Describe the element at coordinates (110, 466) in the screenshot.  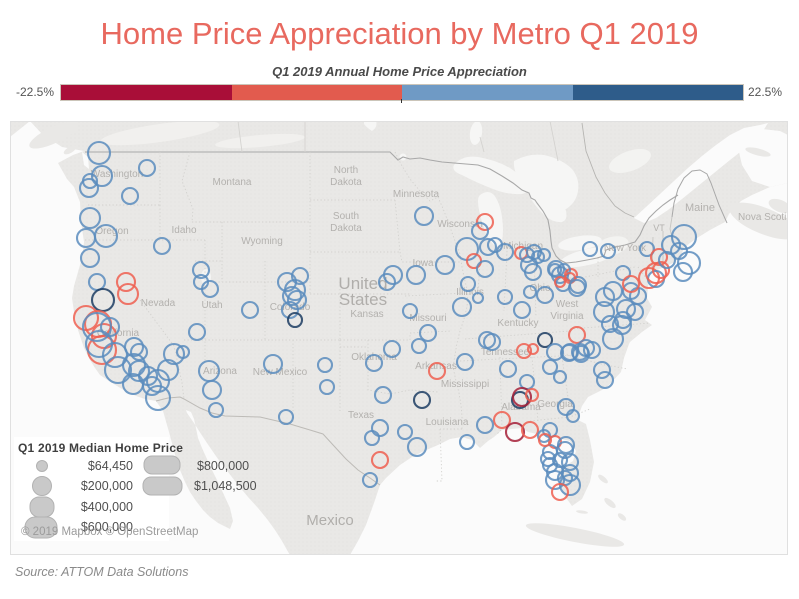
I see `svg-text: $64,450` at that location.